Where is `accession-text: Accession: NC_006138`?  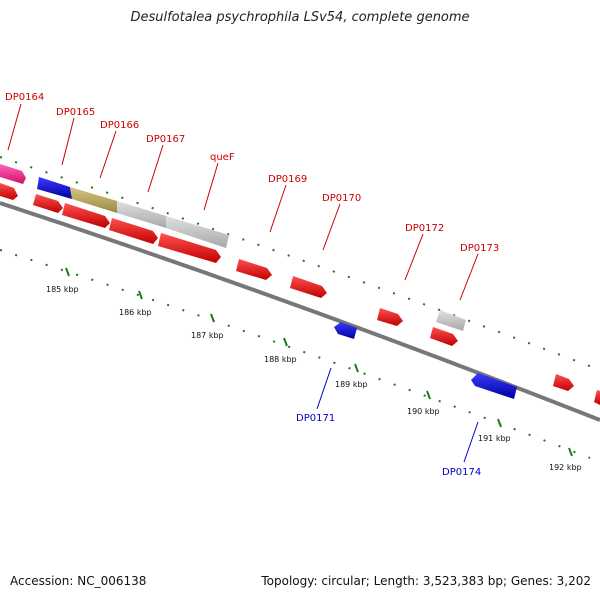
accession-text: Accession: NC_006138 is located at coordinates (78, 581).